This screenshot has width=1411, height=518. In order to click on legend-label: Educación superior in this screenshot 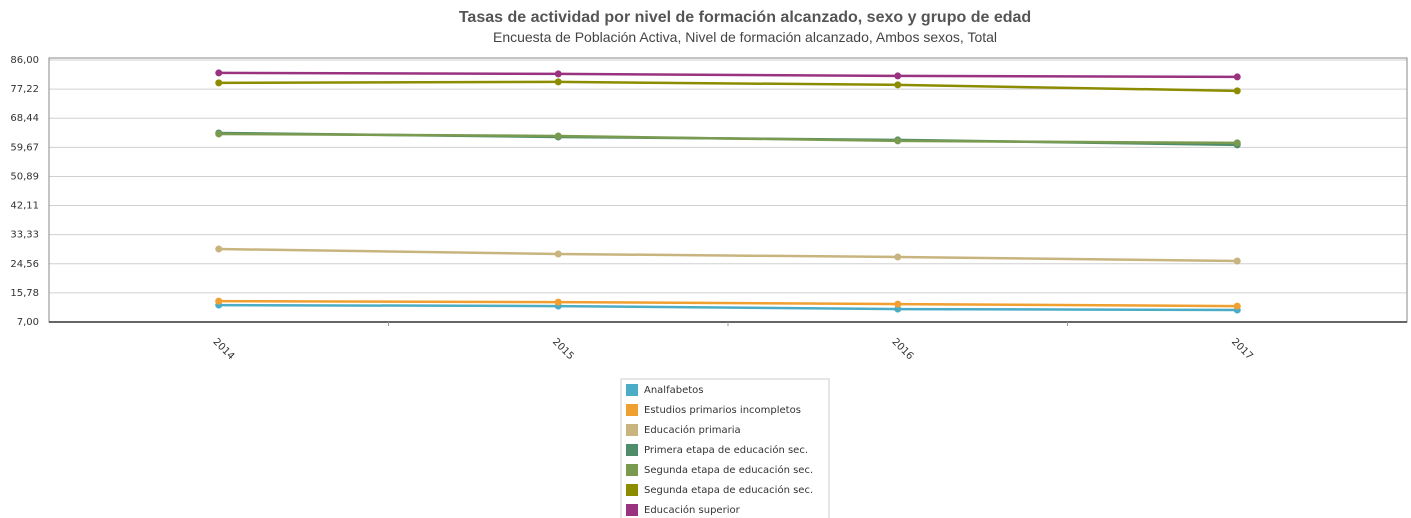, I will do `click(692, 510)`.